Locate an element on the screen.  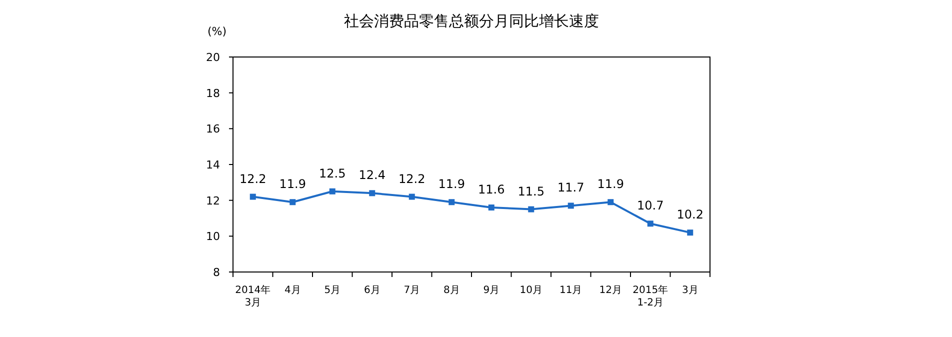
data-label: 12.4 is located at coordinates (372, 175).